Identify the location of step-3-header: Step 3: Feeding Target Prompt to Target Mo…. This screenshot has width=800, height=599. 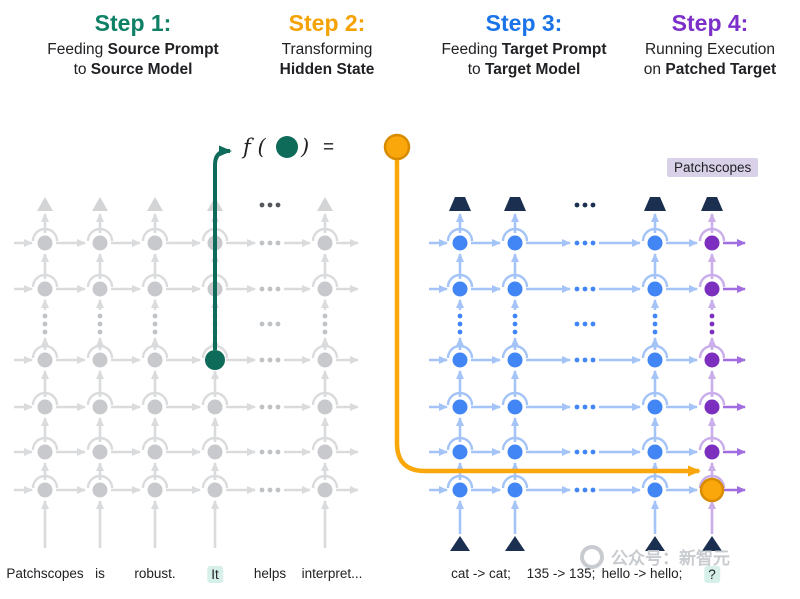
(524, 45).